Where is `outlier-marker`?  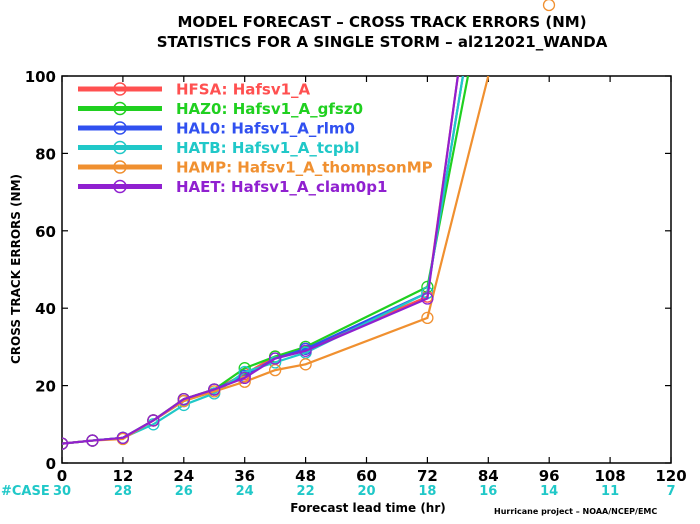
outlier-marker is located at coordinates (549, 6).